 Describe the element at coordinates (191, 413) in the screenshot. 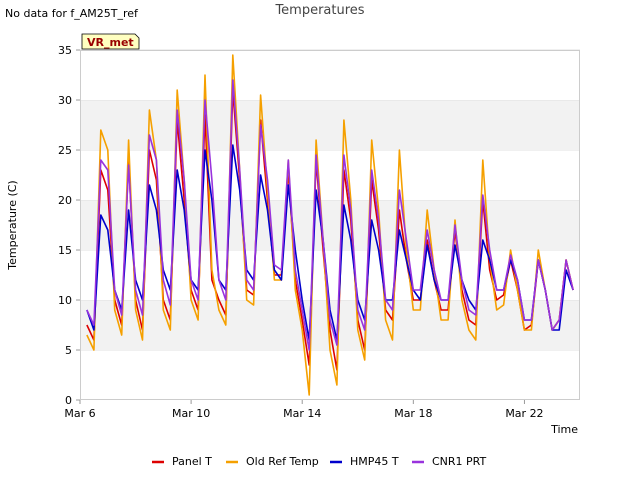

I see `x-tick-label: Mar 10` at that location.